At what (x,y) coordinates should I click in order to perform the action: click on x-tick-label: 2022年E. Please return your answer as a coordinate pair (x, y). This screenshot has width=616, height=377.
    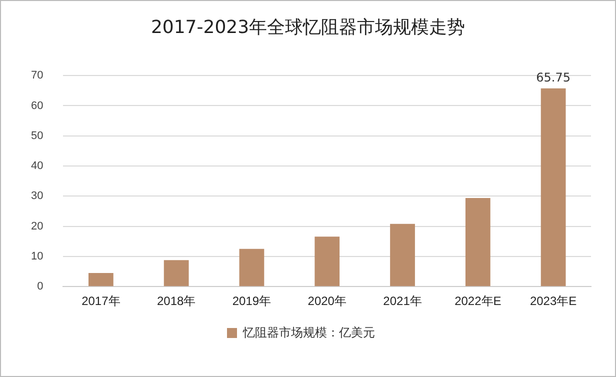
    Looking at the image, I should click on (478, 301).